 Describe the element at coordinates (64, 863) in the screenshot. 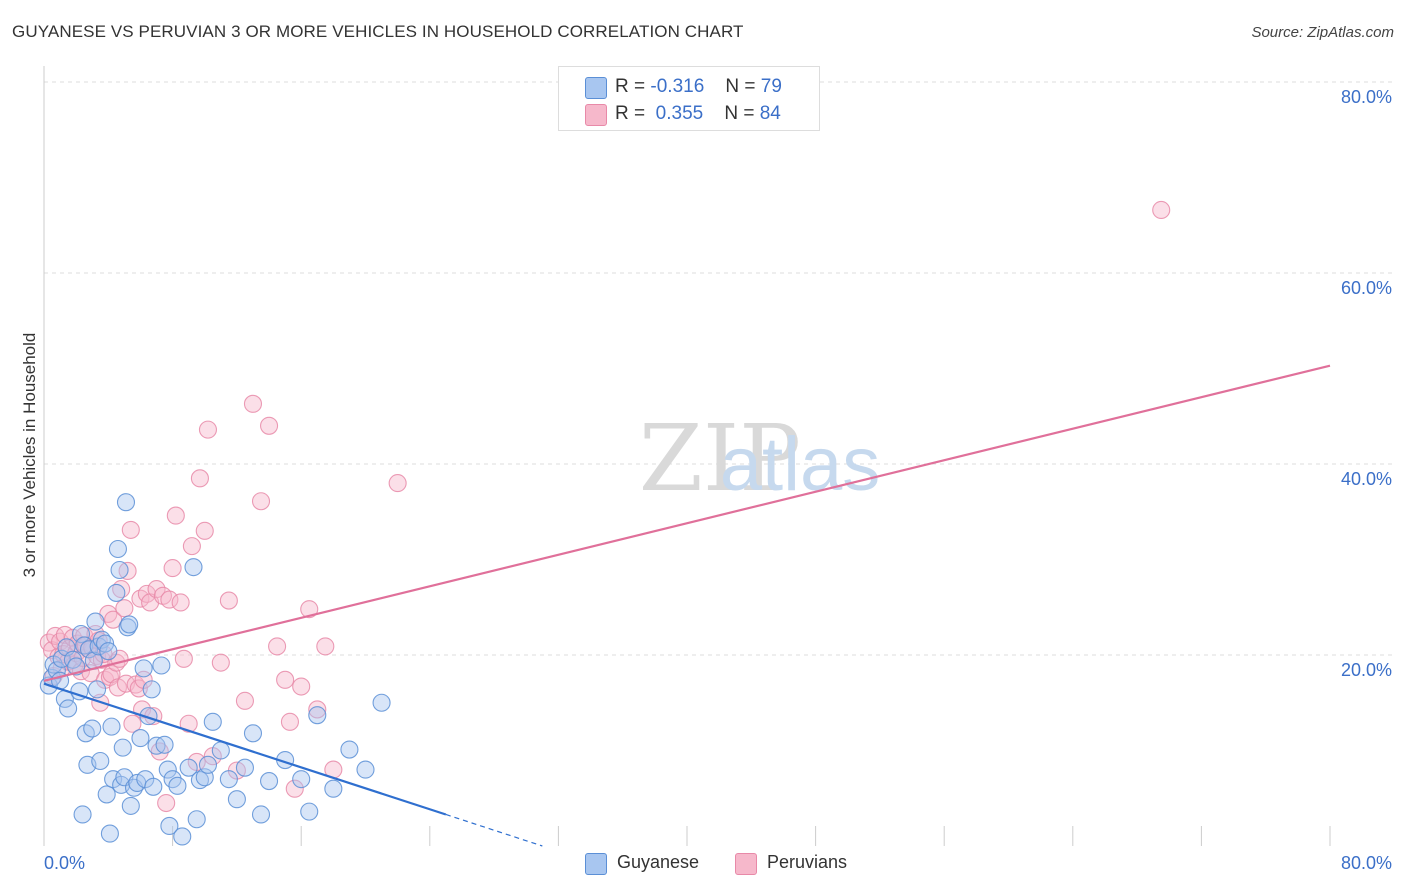

I see `x-tick-label: 0.0%` at that location.